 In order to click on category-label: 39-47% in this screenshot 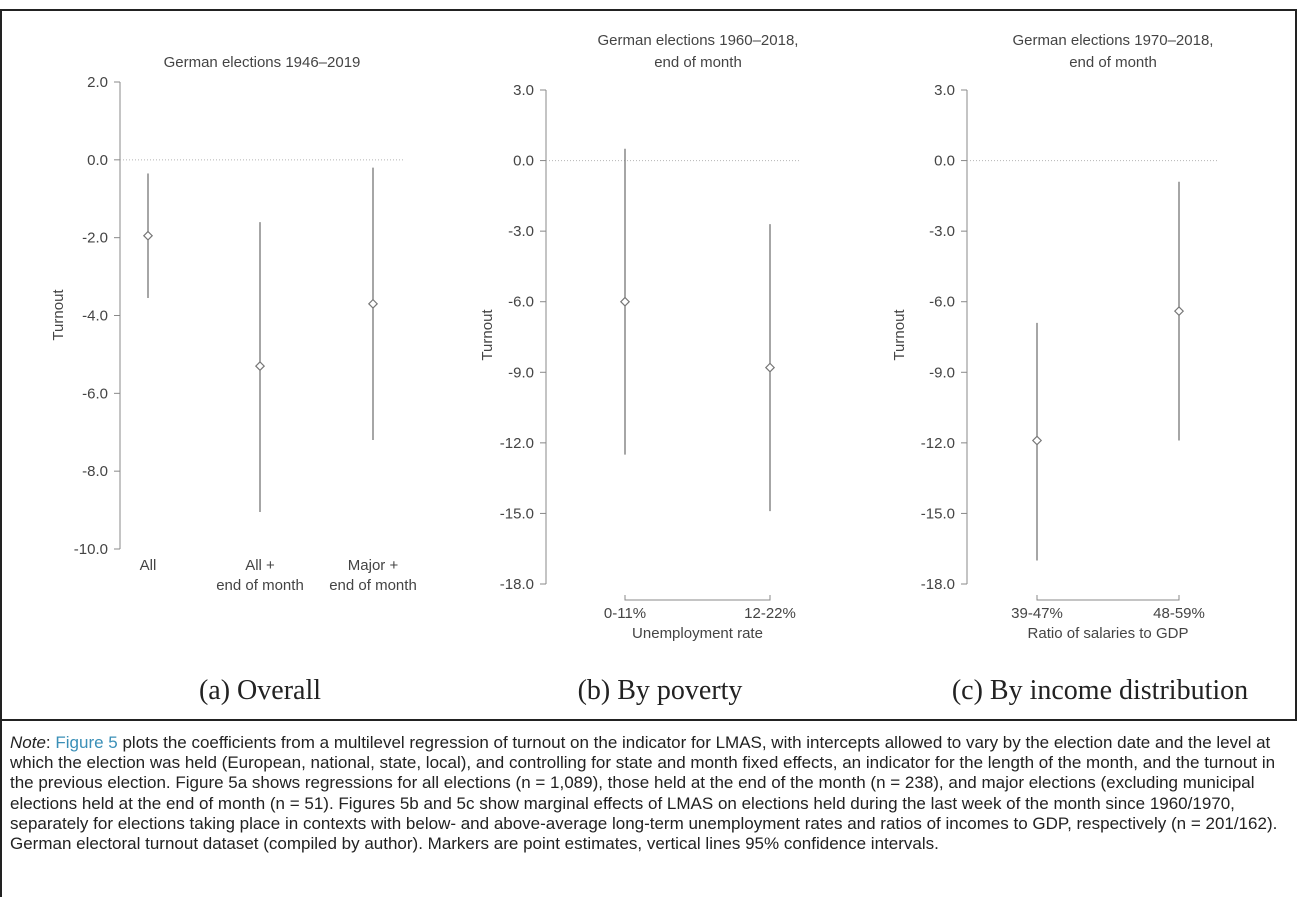, I will do `click(1037, 613)`.